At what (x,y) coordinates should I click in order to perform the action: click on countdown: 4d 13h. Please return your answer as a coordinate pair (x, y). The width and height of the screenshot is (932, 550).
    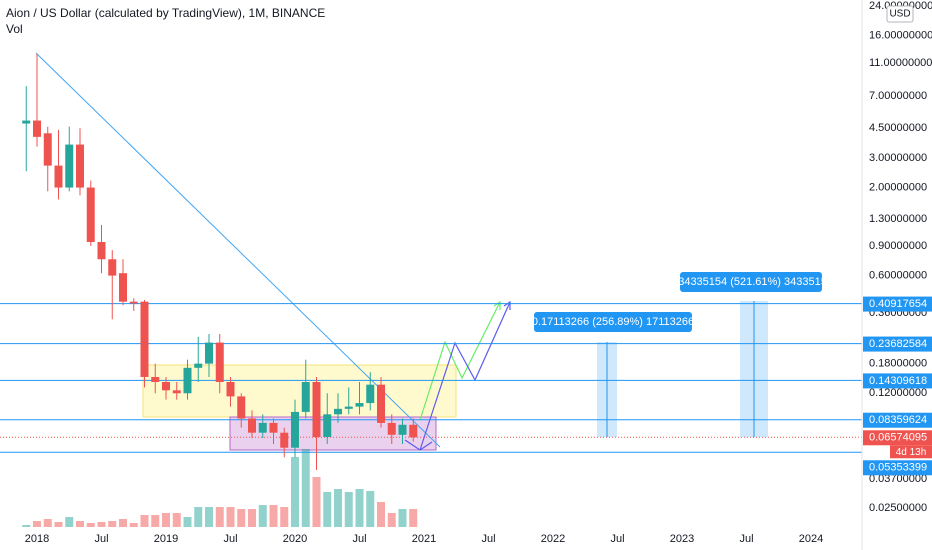
    Looking at the image, I should click on (911, 452).